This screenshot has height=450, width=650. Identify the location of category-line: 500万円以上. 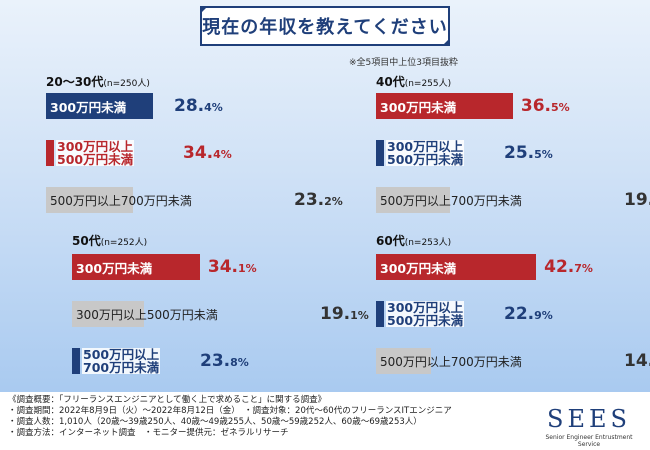
(121, 354).